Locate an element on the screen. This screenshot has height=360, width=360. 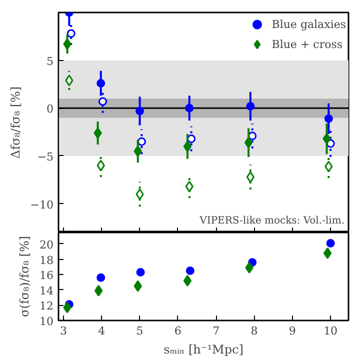
y-axis-title: σ(fσ₈)/fσ₈ [%] is located at coordinates (25, 277).